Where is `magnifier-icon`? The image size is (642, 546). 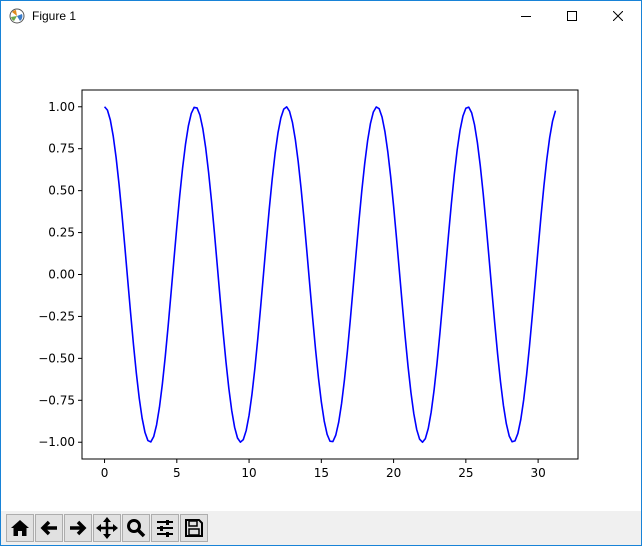
magnifier-icon is located at coordinates (136, 528).